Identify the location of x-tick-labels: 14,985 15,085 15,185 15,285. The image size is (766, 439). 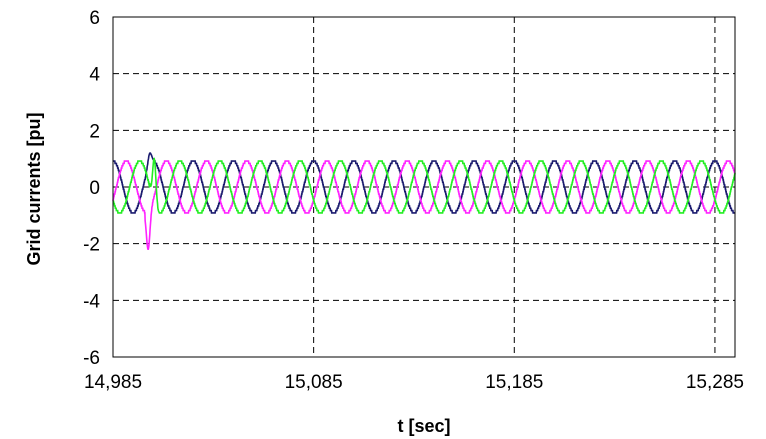
(414, 382).